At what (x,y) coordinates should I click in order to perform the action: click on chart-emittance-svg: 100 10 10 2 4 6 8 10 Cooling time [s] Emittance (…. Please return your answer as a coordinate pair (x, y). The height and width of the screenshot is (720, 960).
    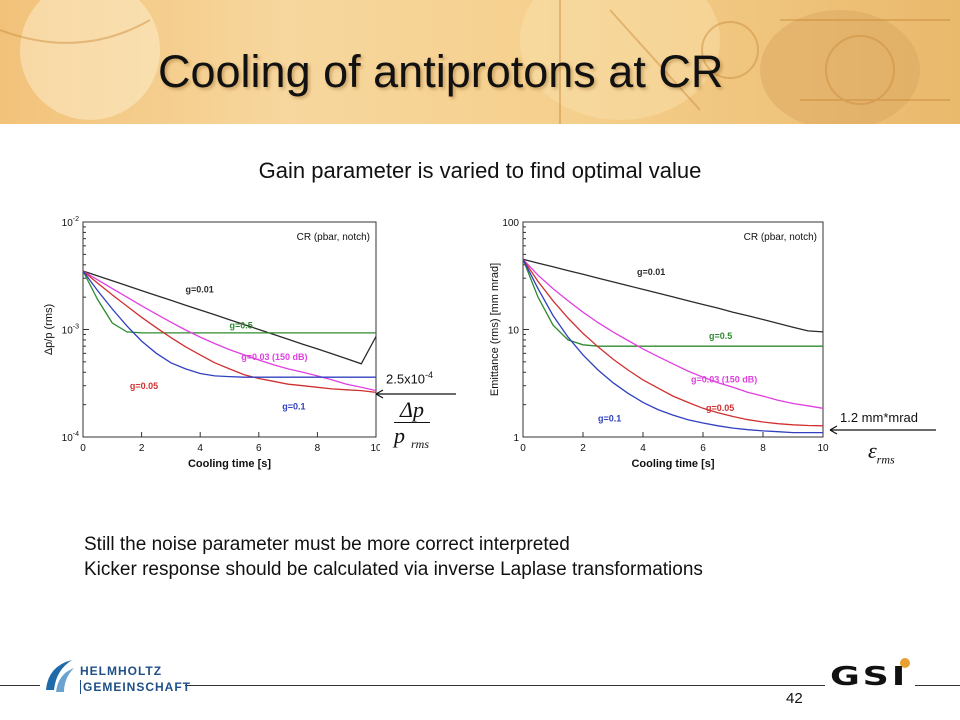
    Looking at the image, I should click on (659, 344).